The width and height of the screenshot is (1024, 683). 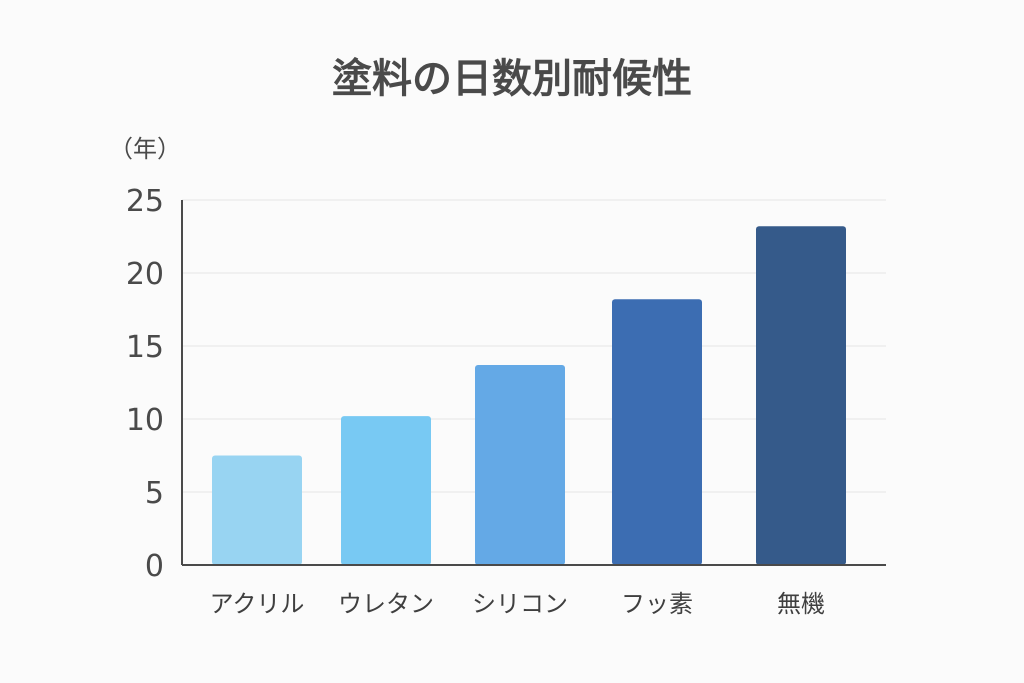 I want to click on x-tick-label: シリコン, so click(x=520, y=604).